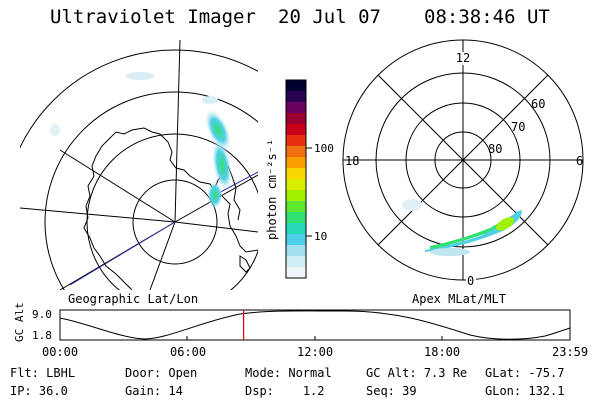 The height and width of the screenshot is (400, 600). What do you see at coordinates (417, 373) in the screenshot?
I see `status-gc-alt: GC Alt: 7.3 Re` at bounding box center [417, 373].